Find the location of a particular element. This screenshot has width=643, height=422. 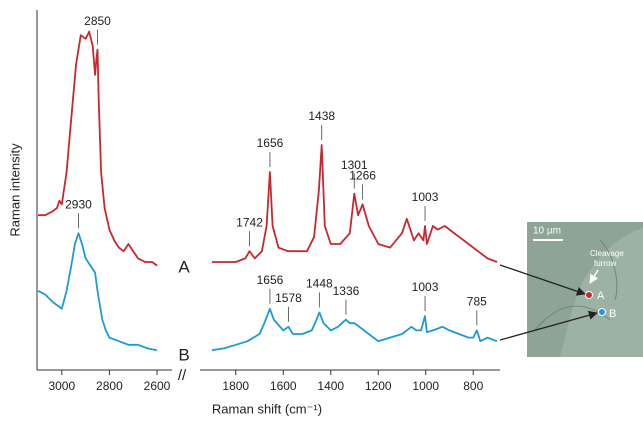

peak-label: 1336 is located at coordinates (346, 291).